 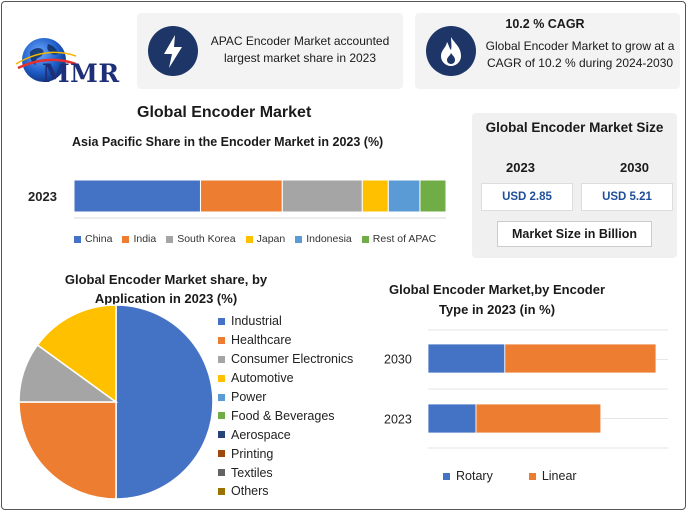 What do you see at coordinates (404, 196) in the screenshot?
I see `apac-bar-indonesia` at bounding box center [404, 196].